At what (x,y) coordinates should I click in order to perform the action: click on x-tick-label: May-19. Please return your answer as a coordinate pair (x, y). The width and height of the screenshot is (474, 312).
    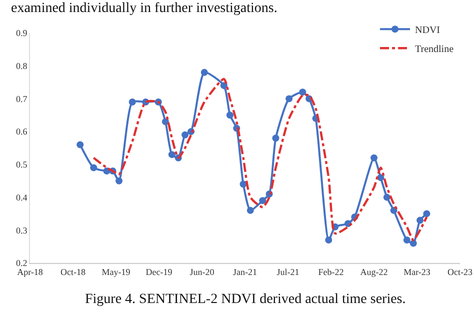
    Looking at the image, I should click on (116, 271).